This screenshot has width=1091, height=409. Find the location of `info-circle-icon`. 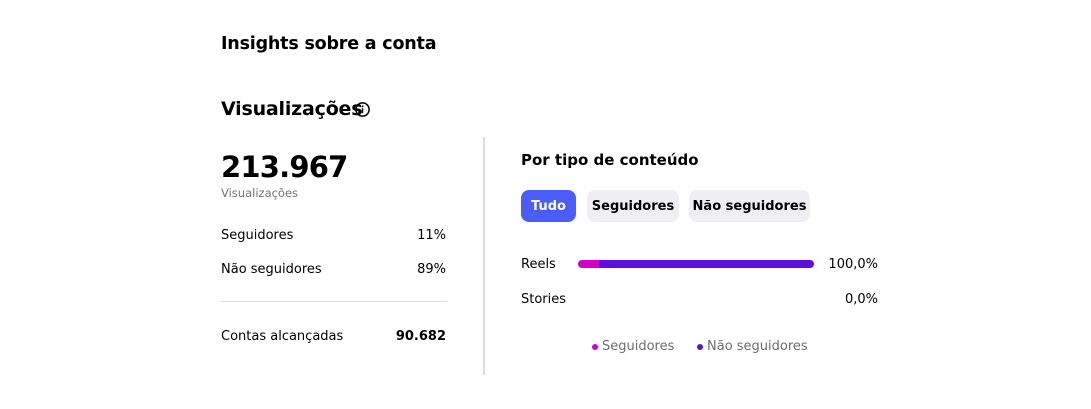

info-circle-icon is located at coordinates (362, 109).